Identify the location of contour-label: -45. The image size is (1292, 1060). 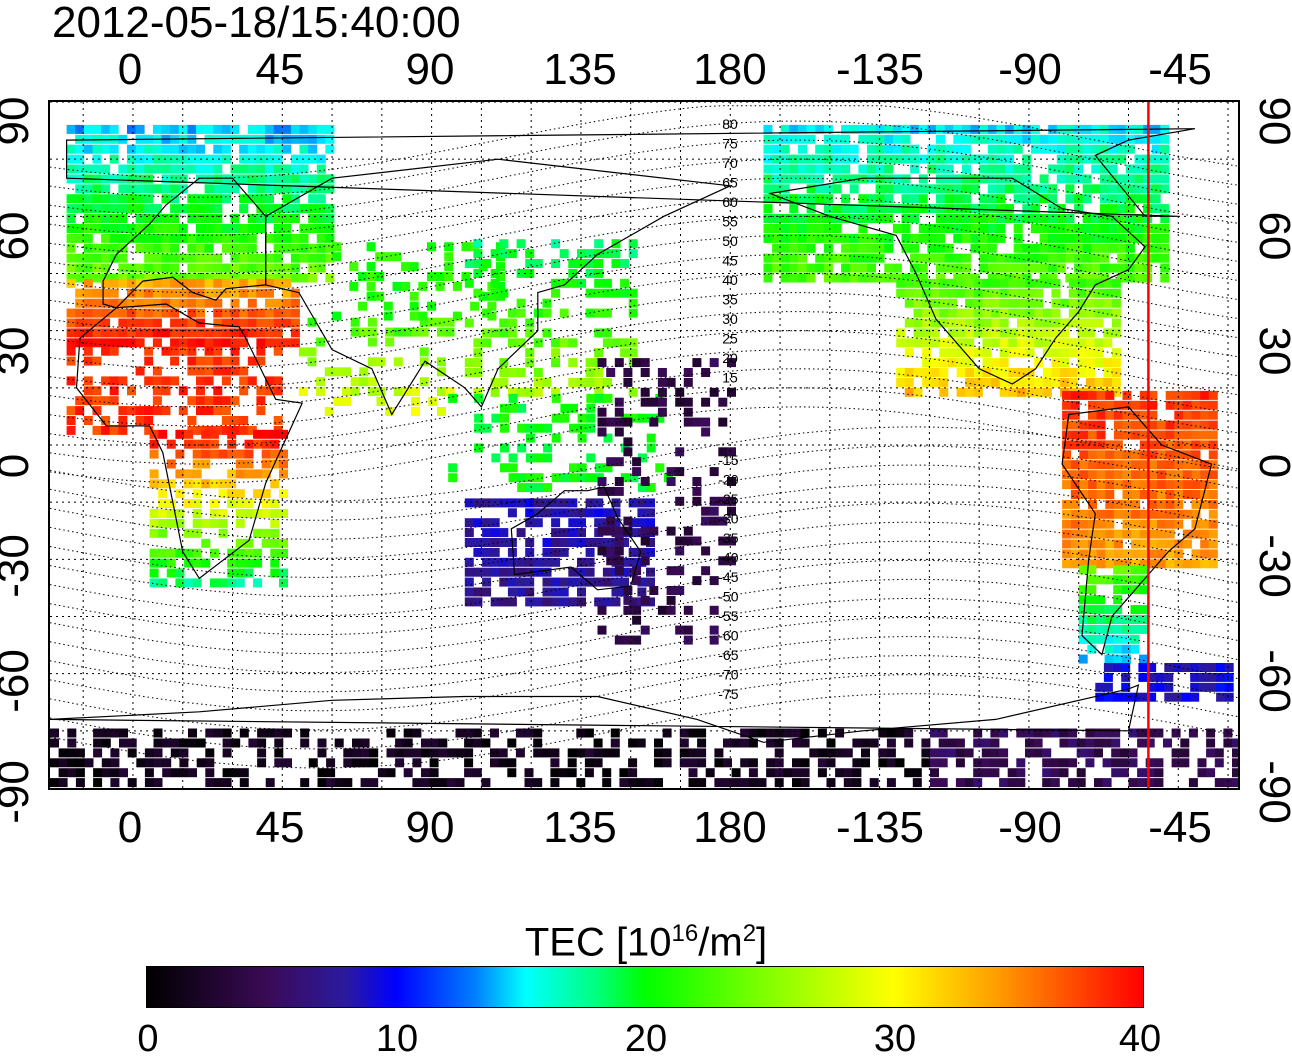
(728, 577).